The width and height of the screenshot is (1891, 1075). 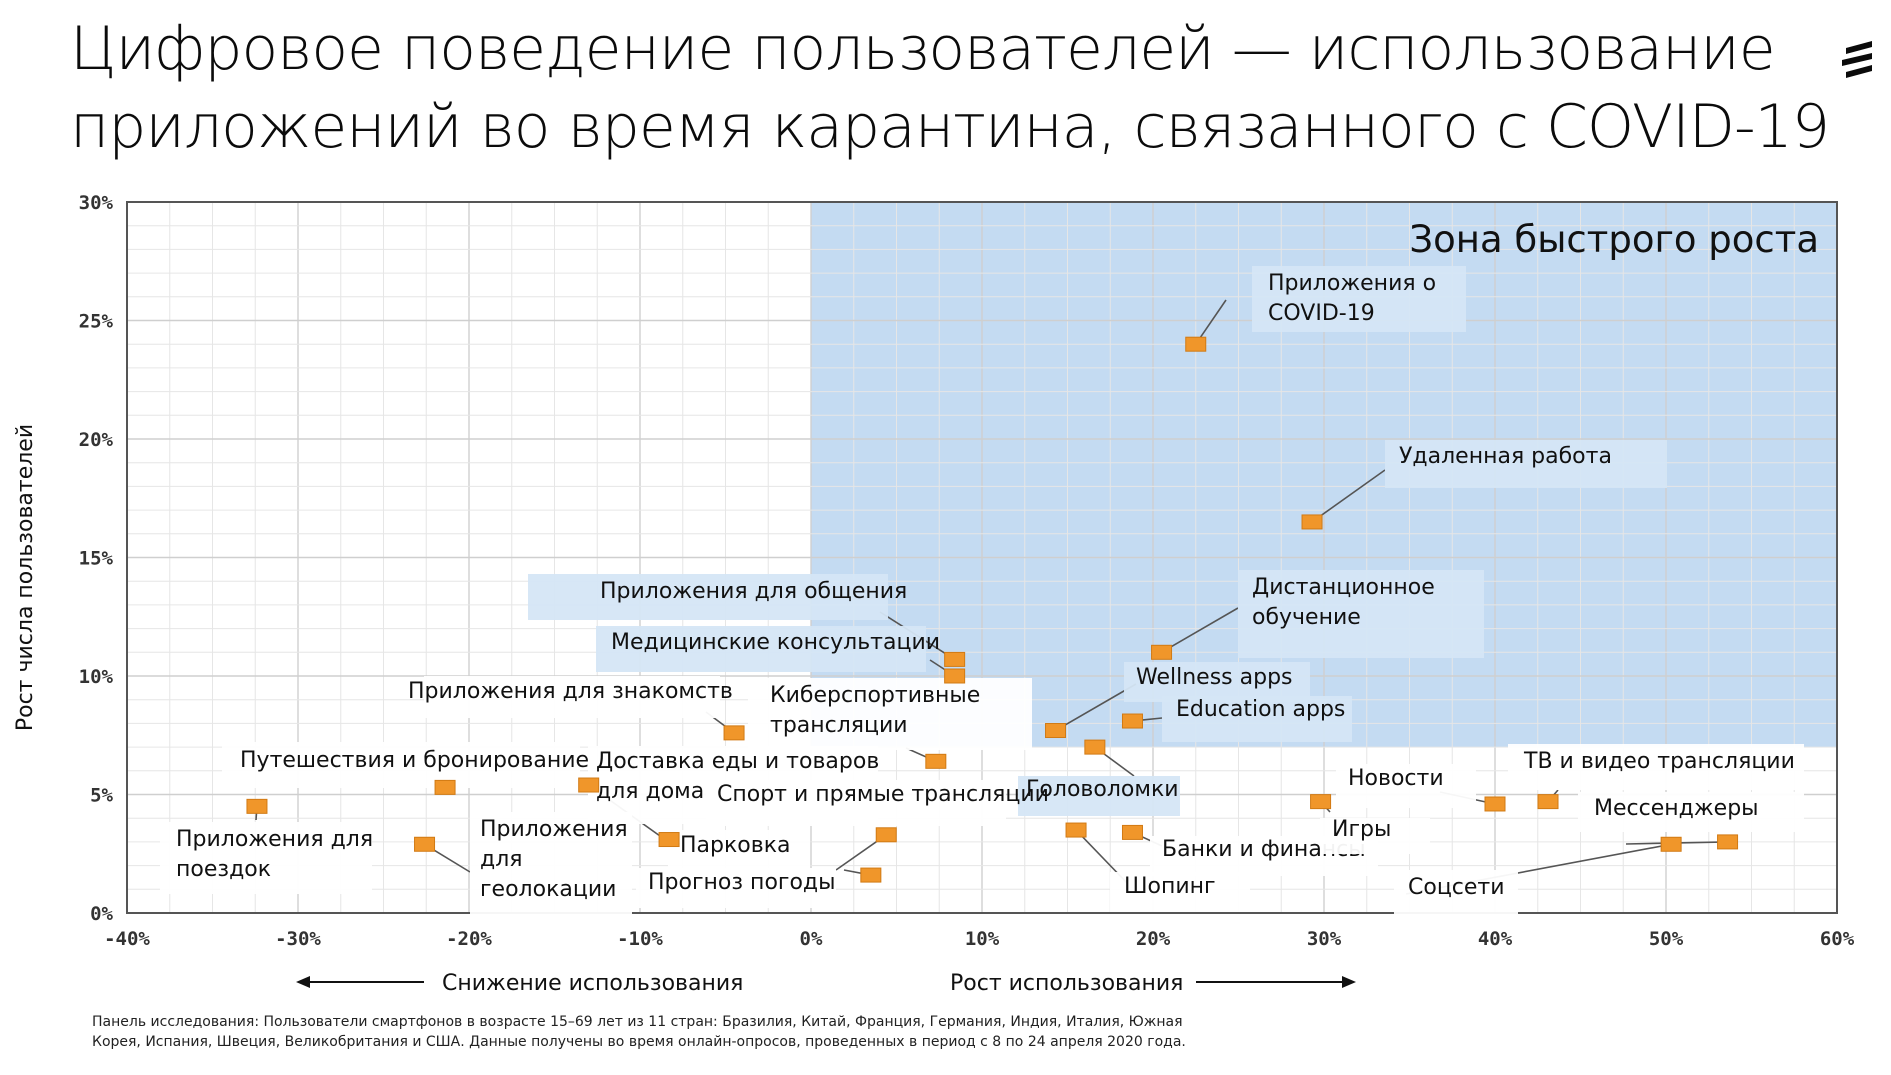 What do you see at coordinates (737, 776) in the screenshot?
I see `point-label: Доставка еды и товаров для дома` at bounding box center [737, 776].